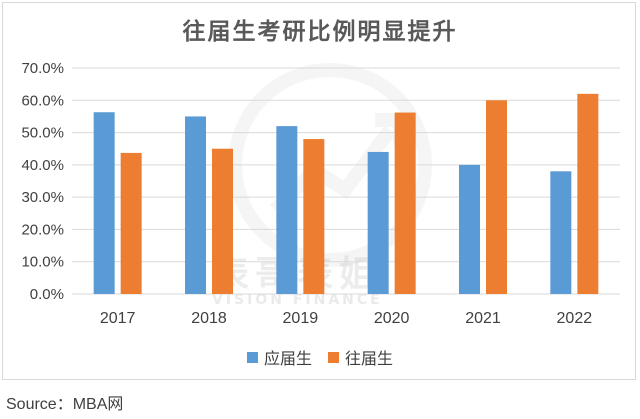  Describe the element at coordinates (588, 193) in the screenshot. I see `bar-past-grads-2022` at that location.